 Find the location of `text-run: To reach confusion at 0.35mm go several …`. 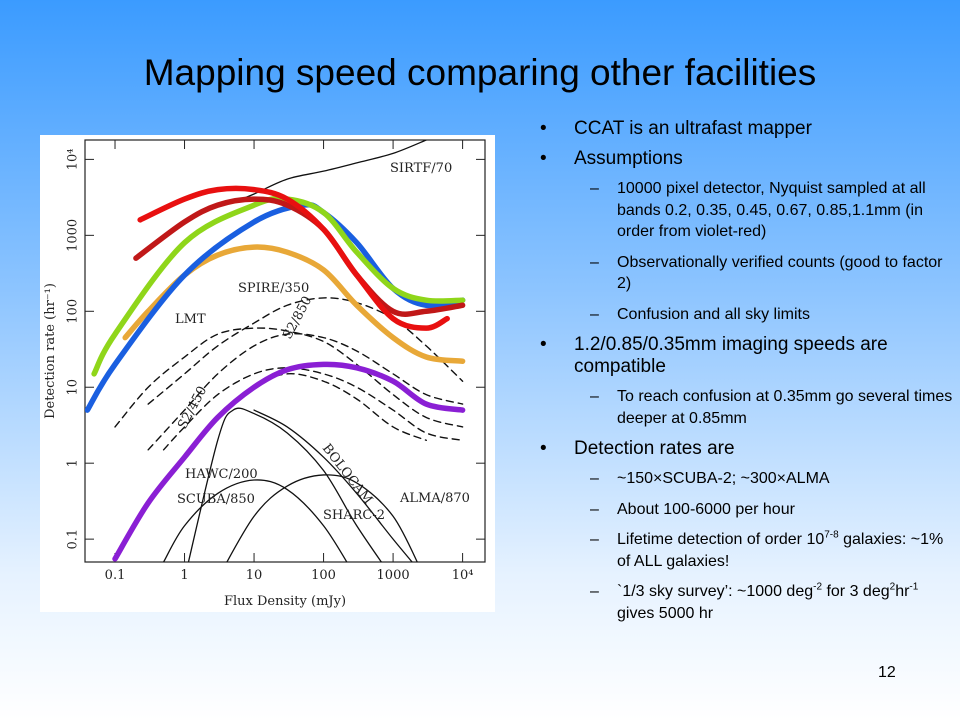

text-run: To reach confusion at 0.35mm go several … is located at coordinates (785, 407).